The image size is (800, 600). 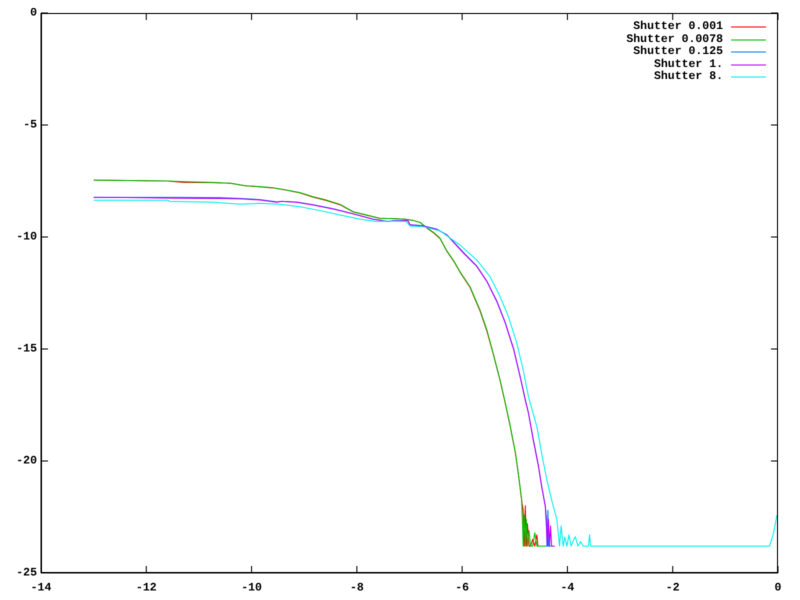 What do you see at coordinates (778, 588) in the screenshot?
I see `x-tick-label: 0` at bounding box center [778, 588].